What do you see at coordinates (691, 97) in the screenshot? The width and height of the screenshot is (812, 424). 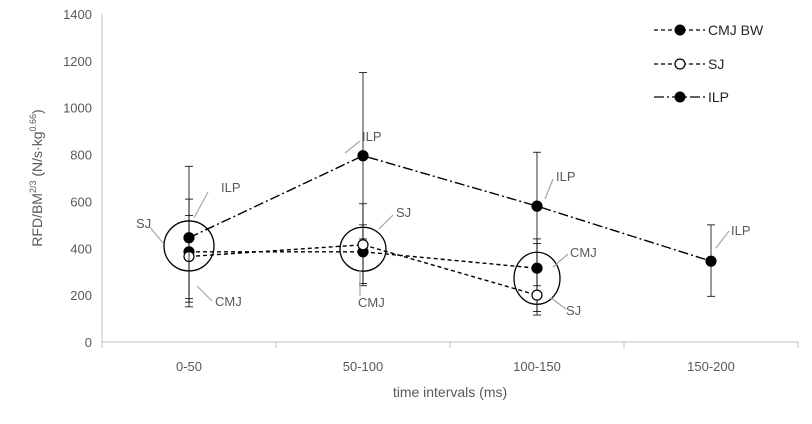 I see `legend-item-ilp: ILP` at bounding box center [691, 97].